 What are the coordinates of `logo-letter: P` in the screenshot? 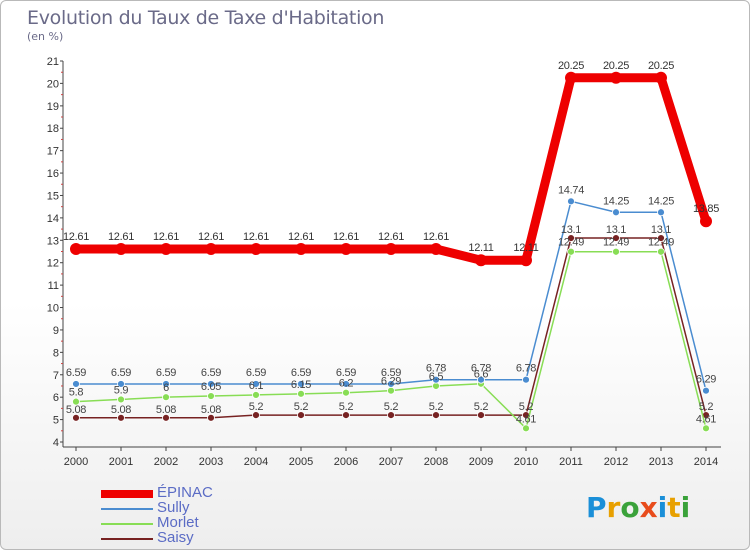 It's located at (596, 507).